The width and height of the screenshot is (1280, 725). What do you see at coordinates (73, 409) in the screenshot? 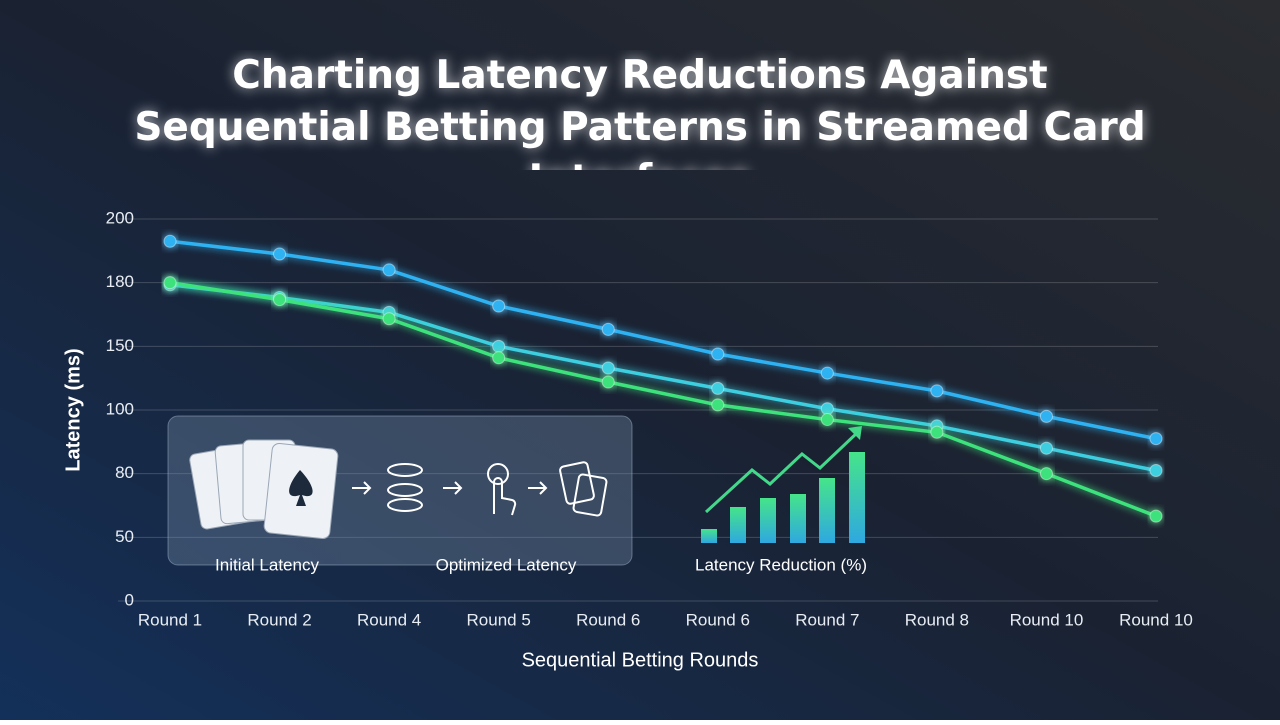
I see `y-axis-label: Latency (ms)` at bounding box center [73, 409].